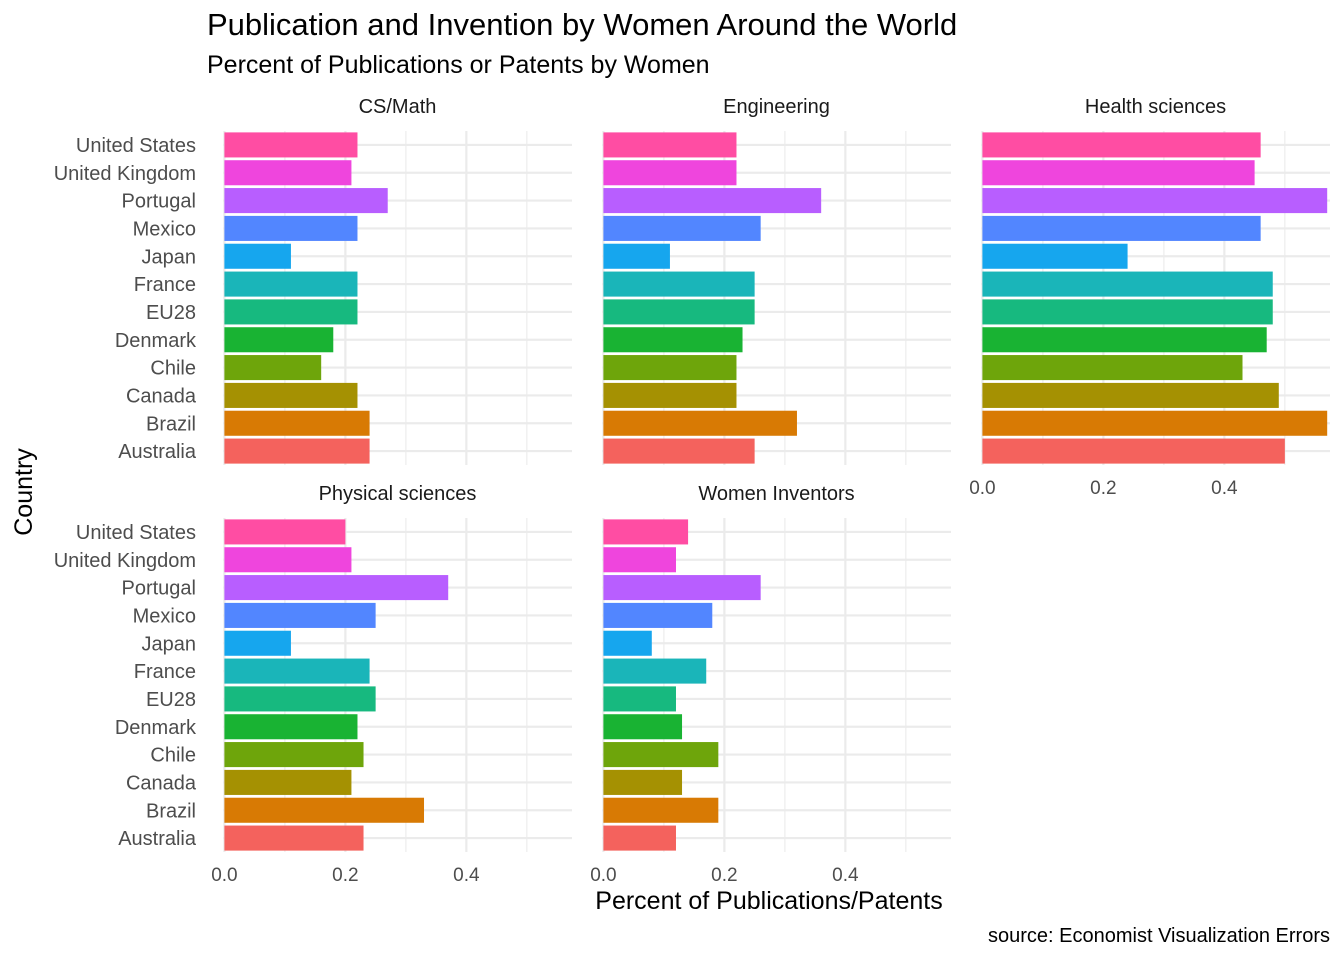 This screenshot has height=960, width=1344. What do you see at coordinates (776, 280) in the screenshot?
I see `facet-engineering: Engineering` at bounding box center [776, 280].